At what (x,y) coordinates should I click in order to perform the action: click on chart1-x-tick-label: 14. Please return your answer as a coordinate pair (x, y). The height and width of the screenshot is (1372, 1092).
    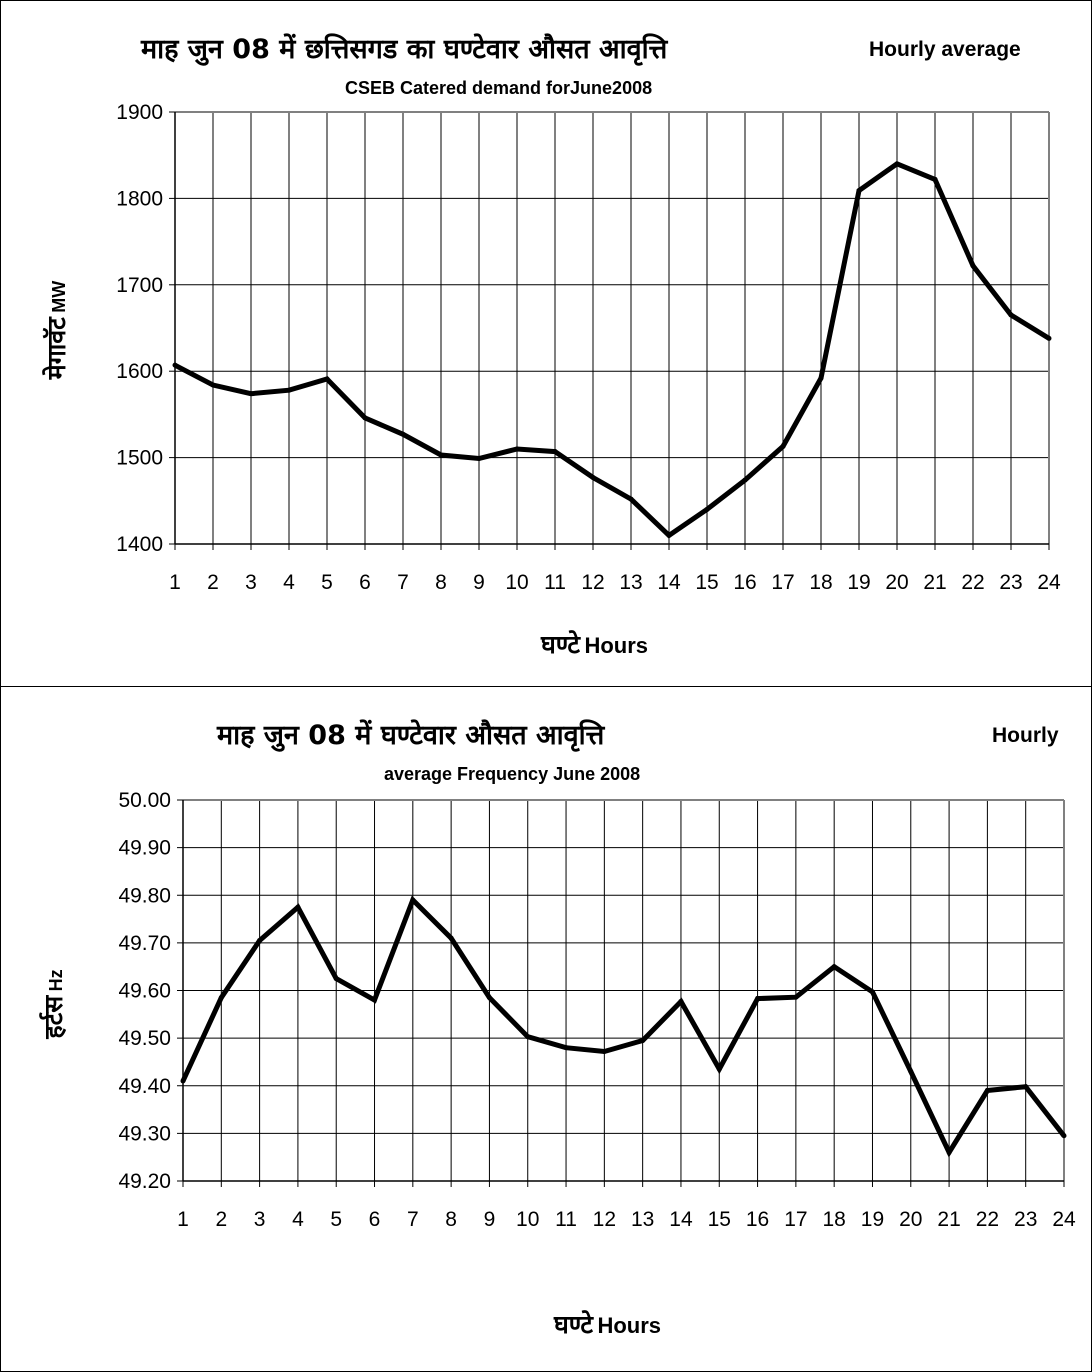
    Looking at the image, I should click on (669, 582).